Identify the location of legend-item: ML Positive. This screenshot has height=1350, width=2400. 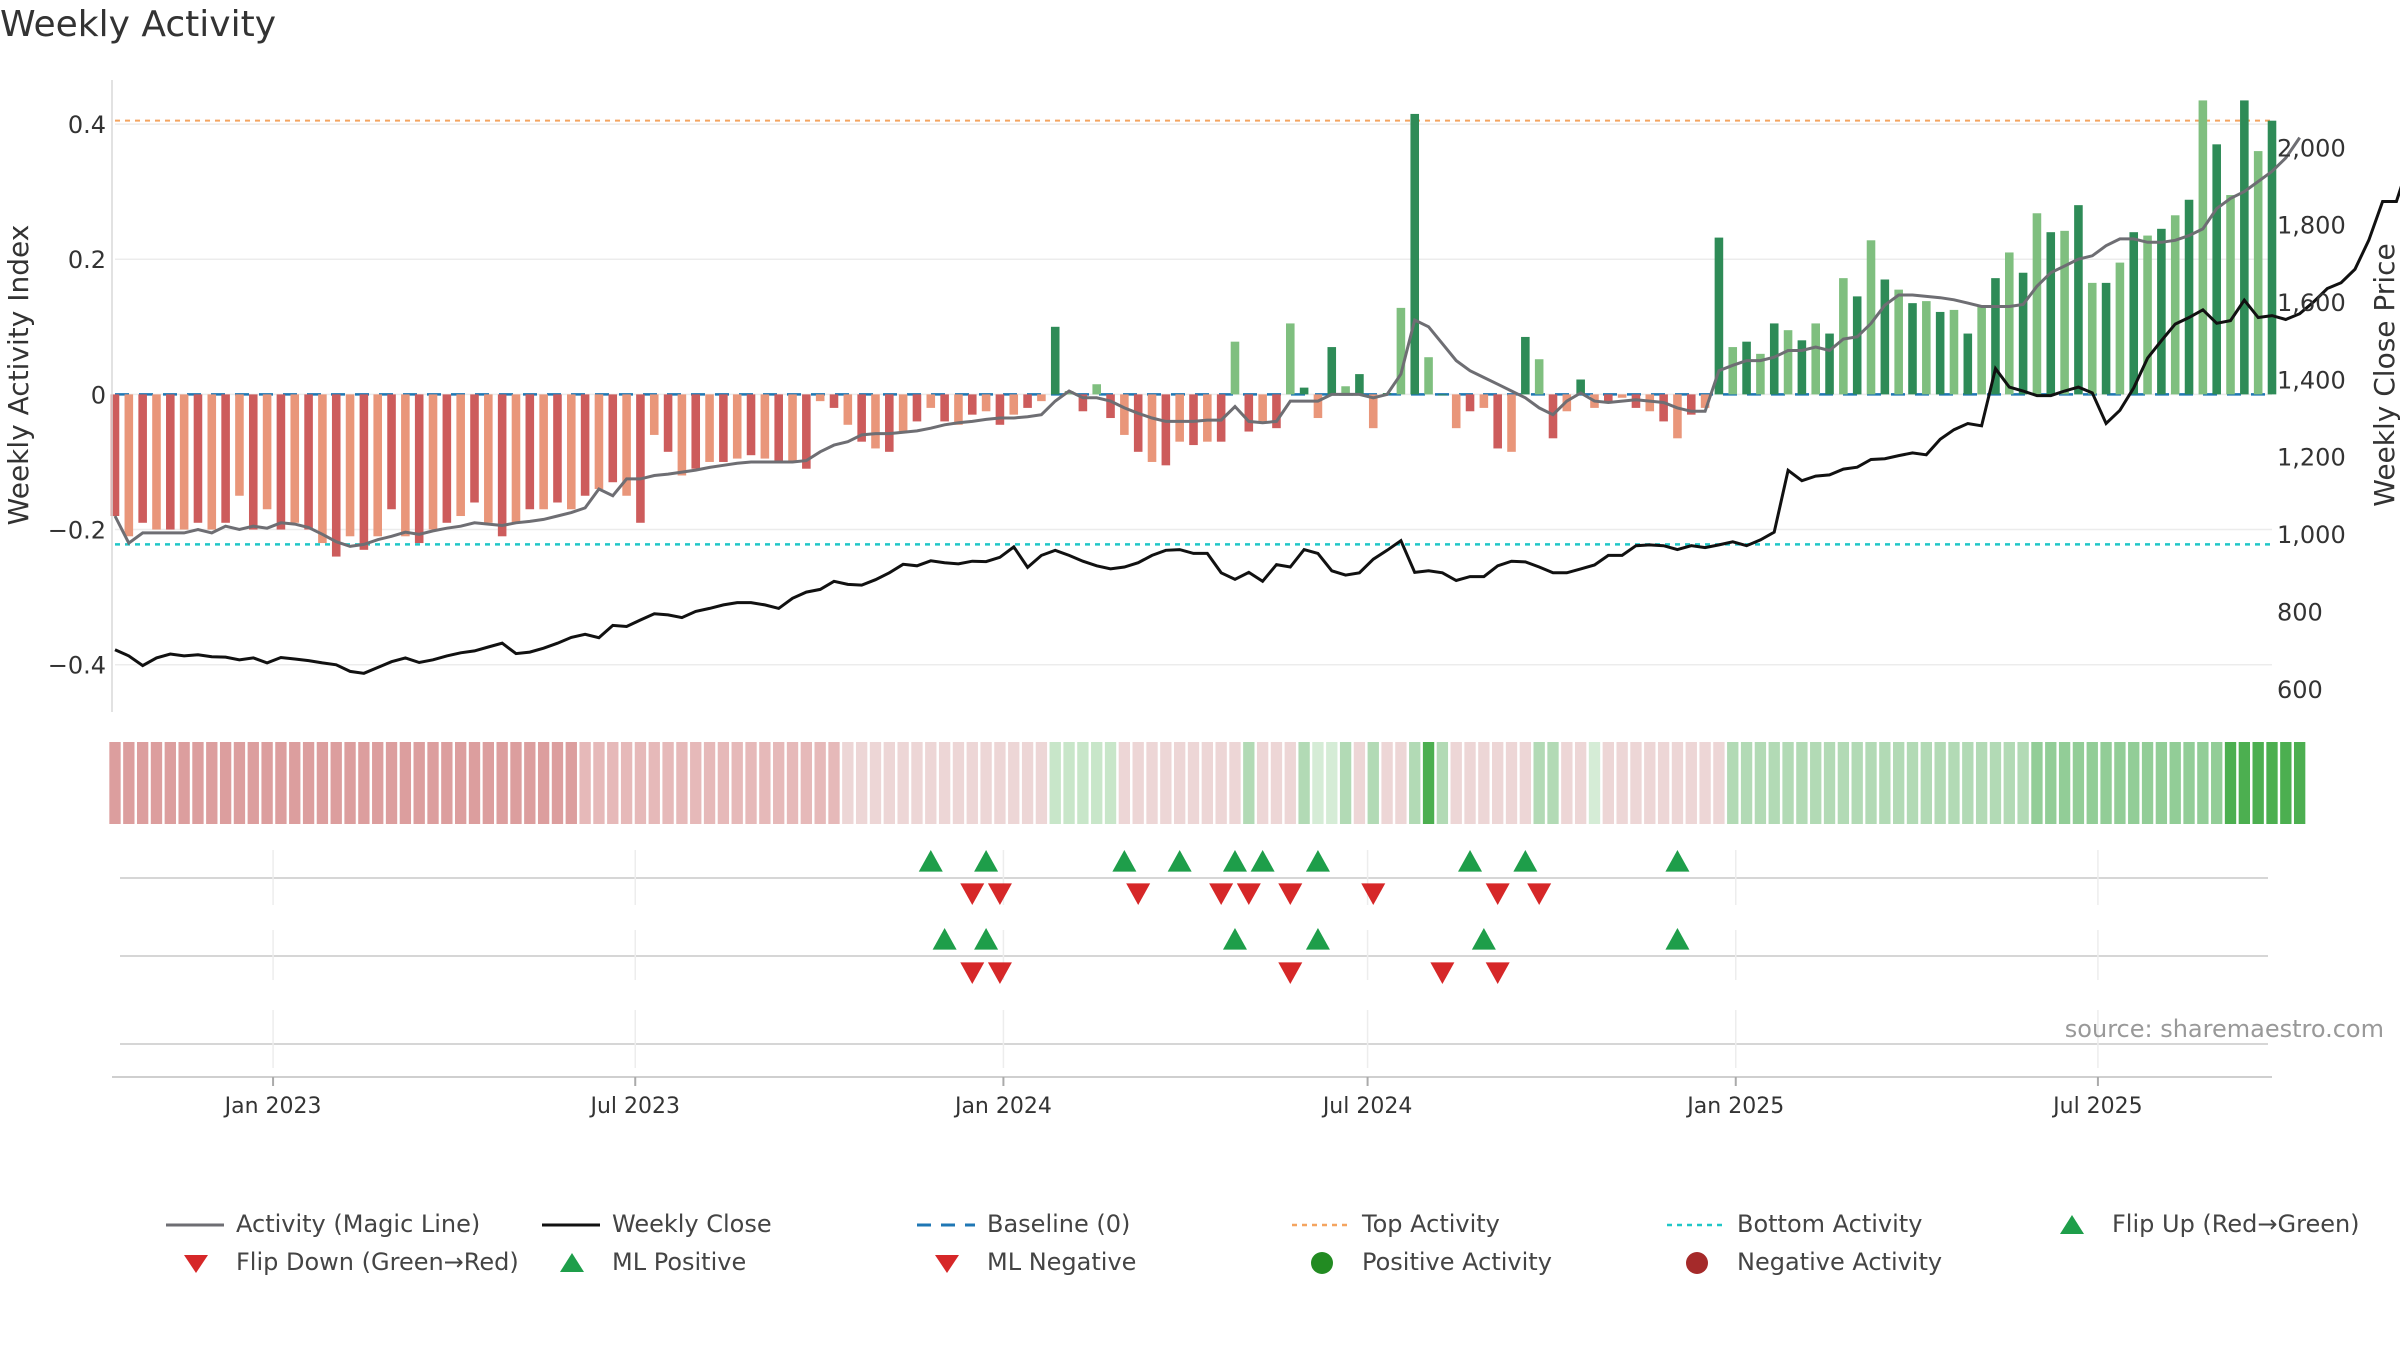
(653, 1262).